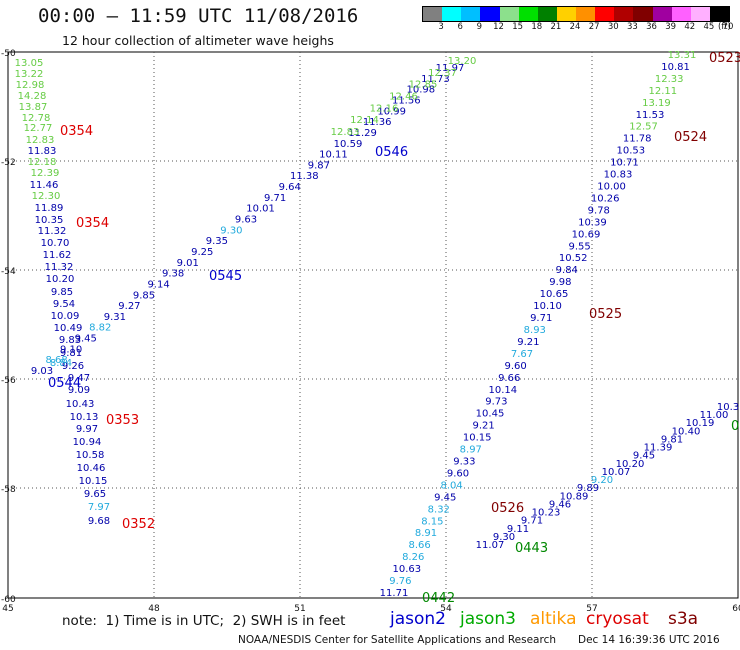 This screenshot has height=650, width=740. Describe the element at coordinates (504, 537) in the screenshot. I see `wave-height-label: 9.30` at that location.